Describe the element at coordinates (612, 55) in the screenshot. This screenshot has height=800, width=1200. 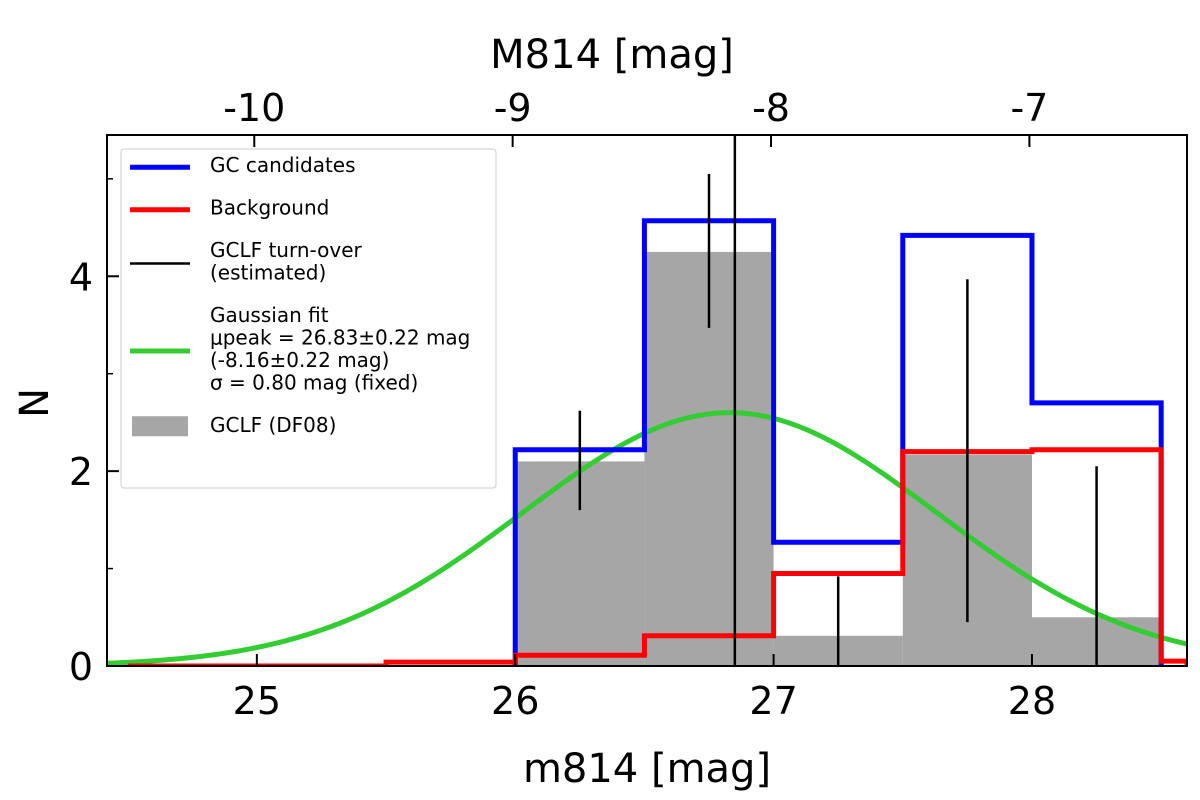
I see `x2-axis-title: M814 [mag]` at that location.